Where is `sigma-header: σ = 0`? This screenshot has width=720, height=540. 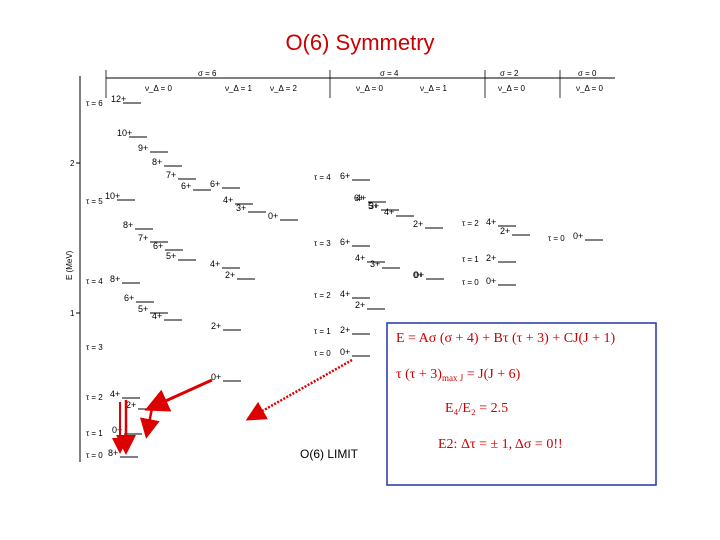
sigma-header: σ = 0 is located at coordinates (587, 73).